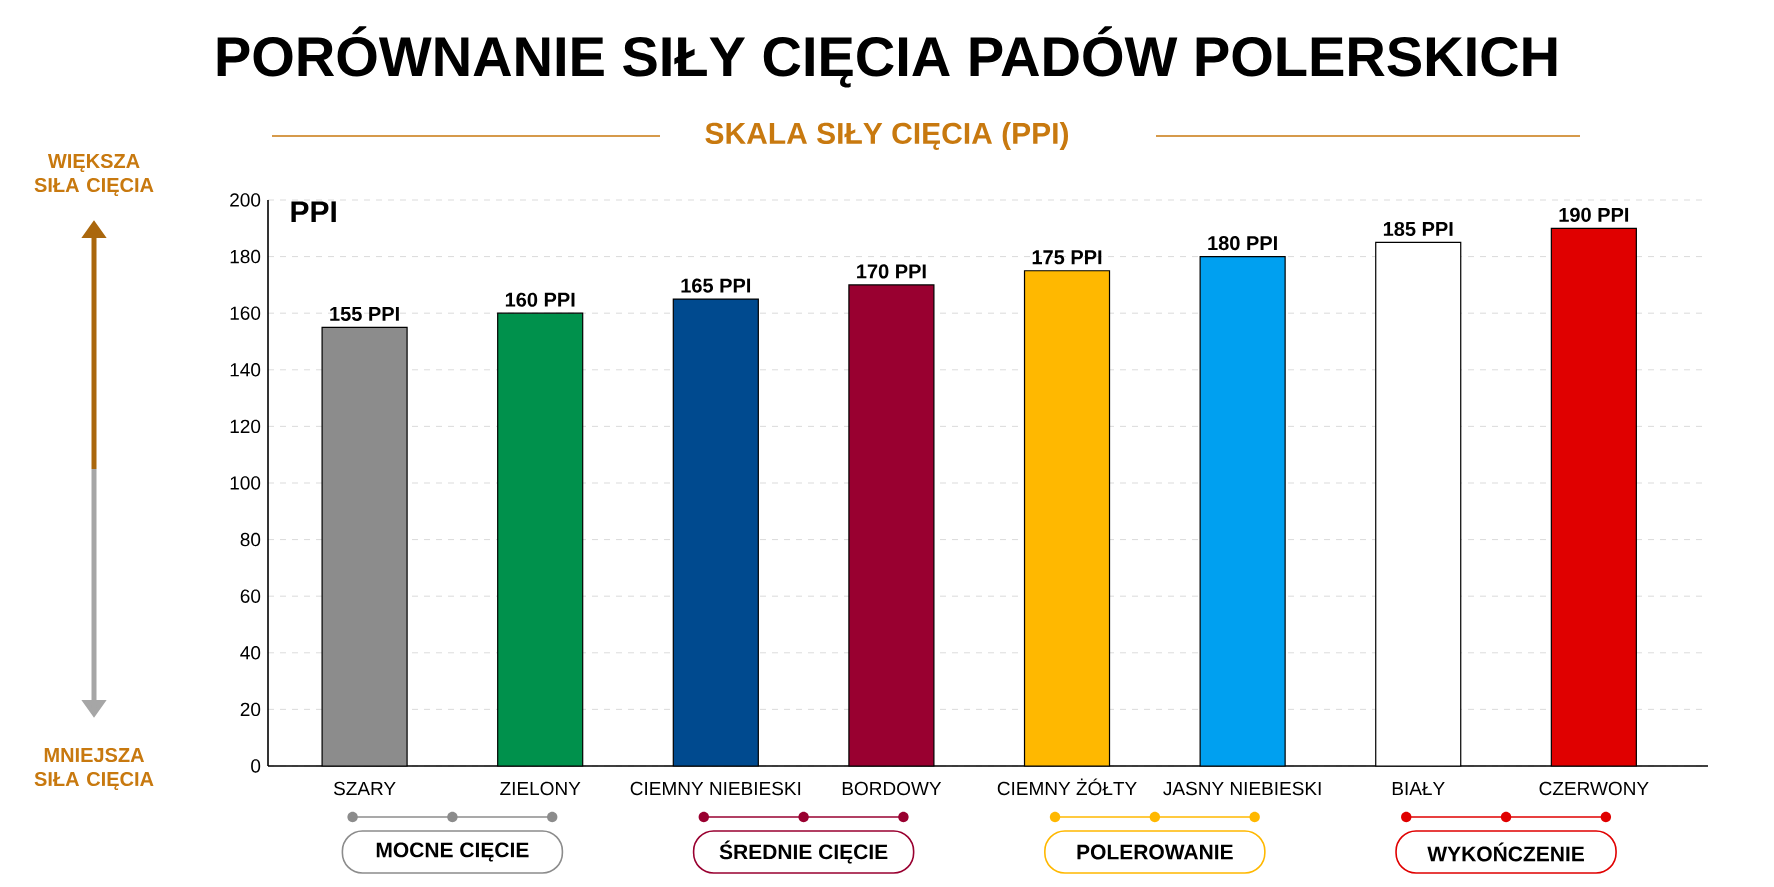 The height and width of the screenshot is (887, 1774). What do you see at coordinates (250, 653) in the screenshot?
I see `y-tick-label: 40` at bounding box center [250, 653].